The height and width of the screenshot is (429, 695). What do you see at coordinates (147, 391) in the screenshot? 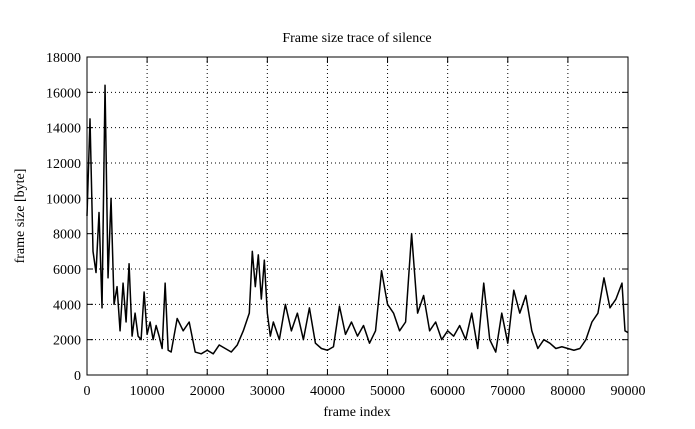
I see `x-tick-label: 10000` at bounding box center [147, 391].